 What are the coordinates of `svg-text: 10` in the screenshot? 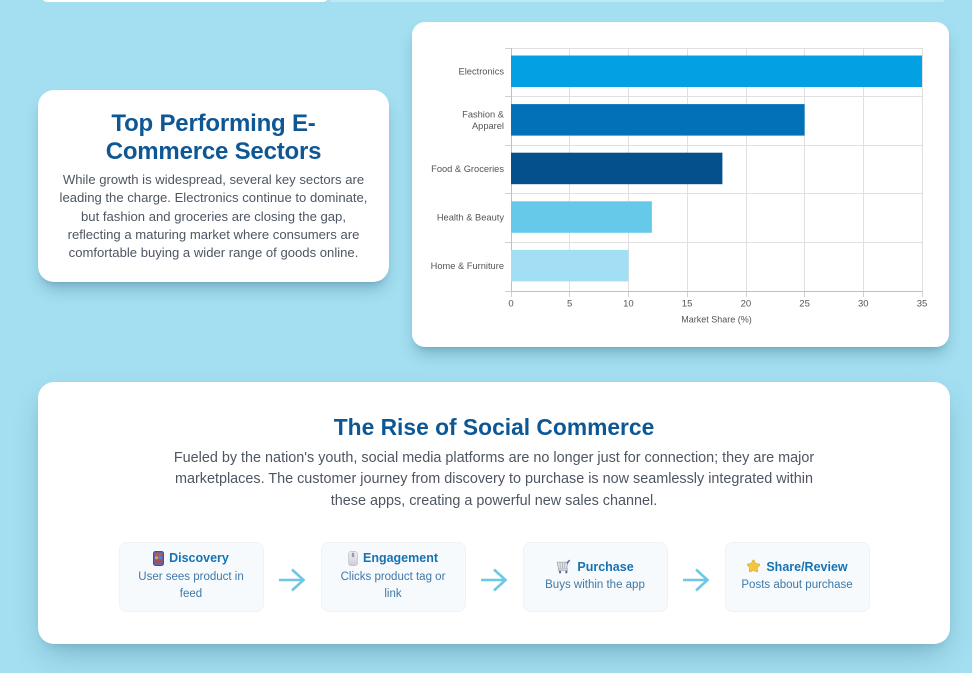 It's located at (628, 304).